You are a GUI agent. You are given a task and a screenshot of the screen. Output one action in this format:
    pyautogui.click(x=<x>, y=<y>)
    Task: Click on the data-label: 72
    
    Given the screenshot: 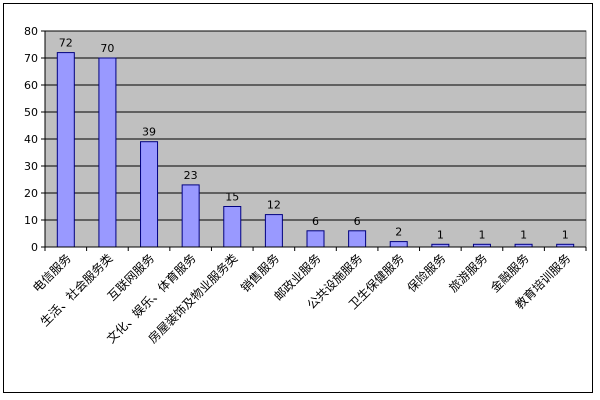 What is the action you would take?
    pyautogui.click(x=66, y=43)
    